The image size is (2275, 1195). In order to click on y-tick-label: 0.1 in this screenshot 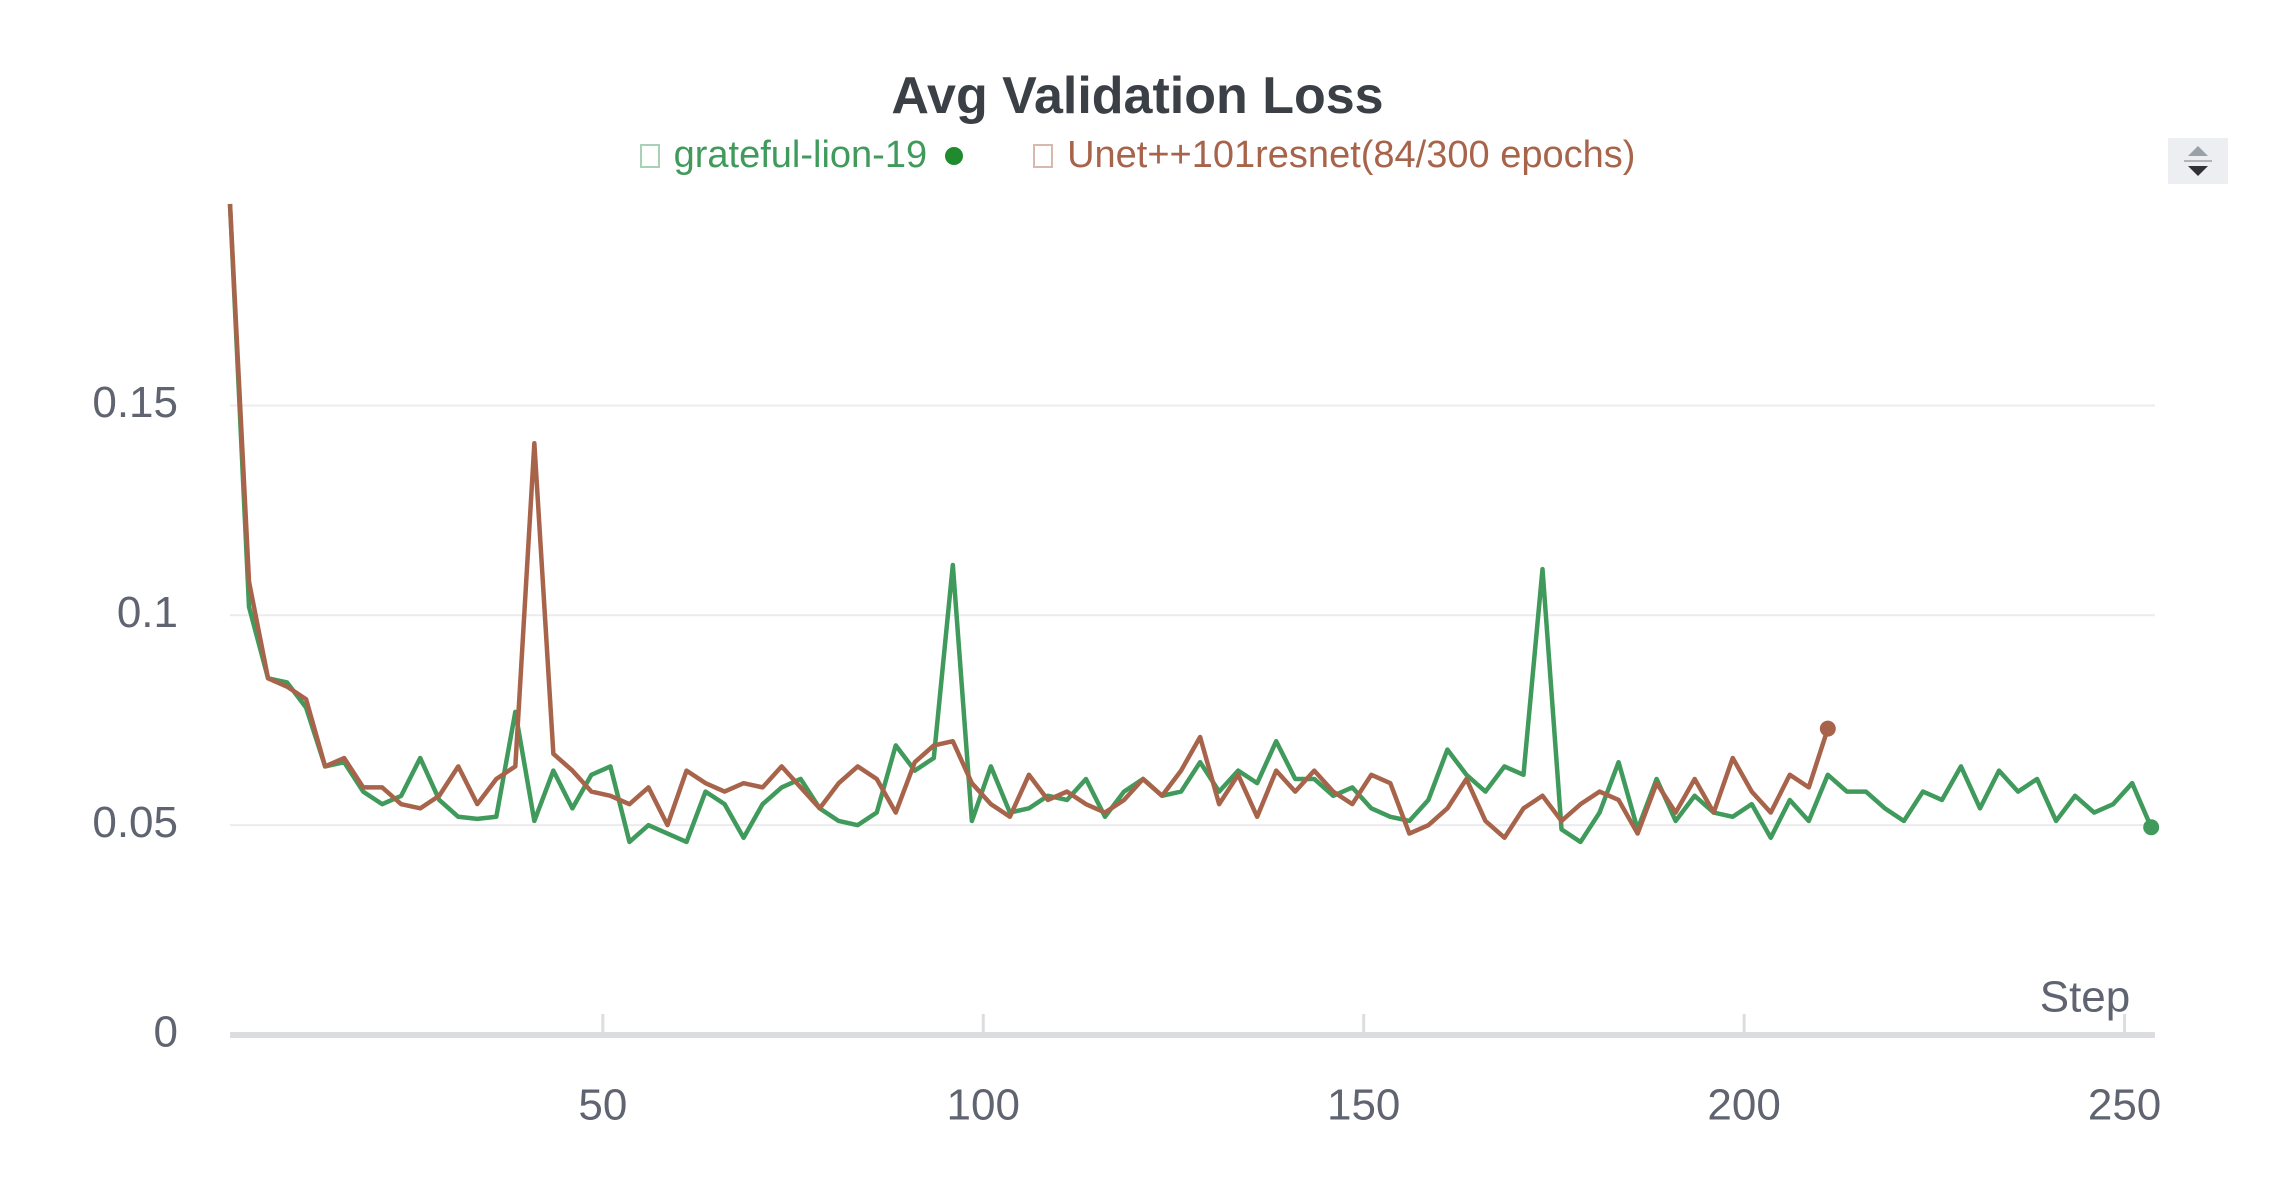, I will do `click(147, 612)`.